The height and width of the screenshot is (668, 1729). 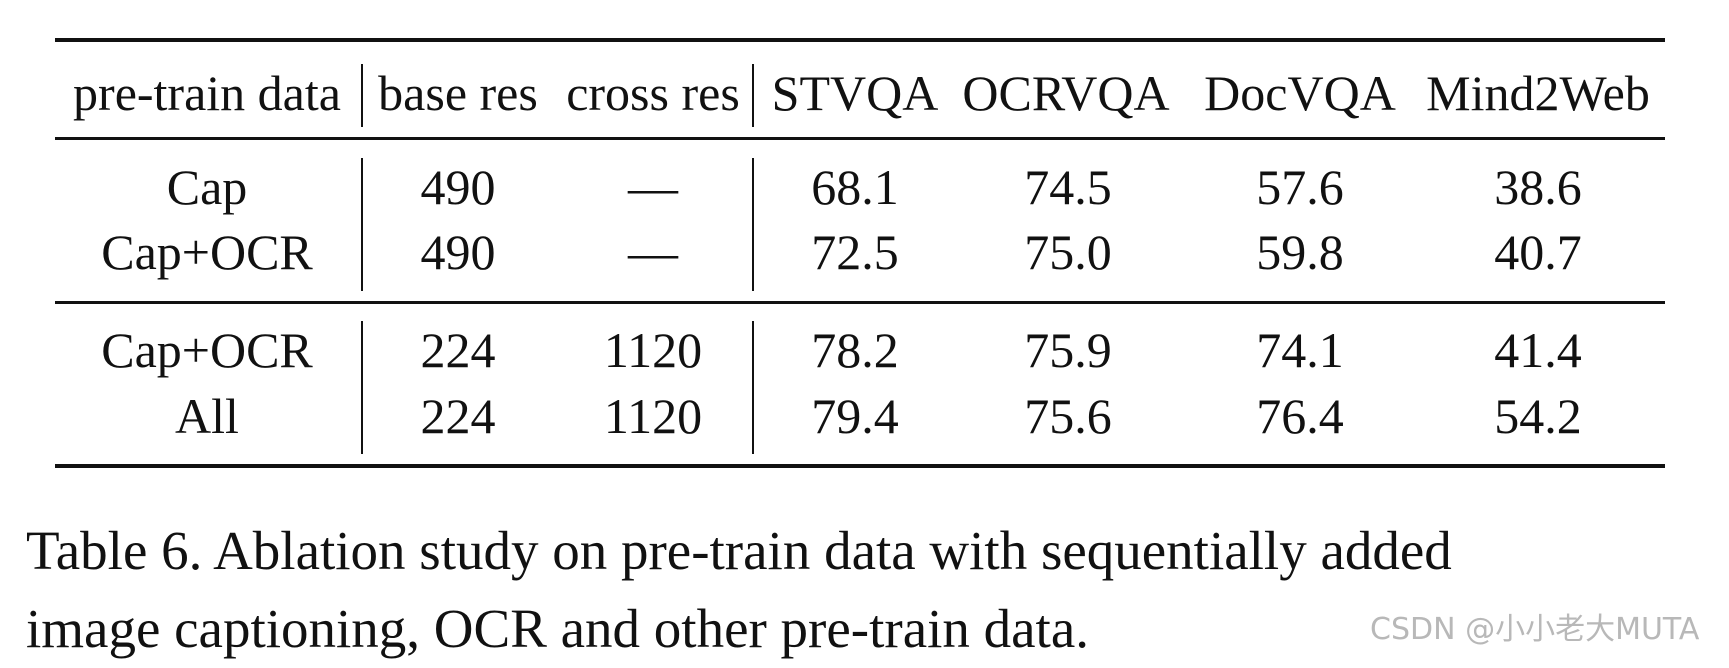 What do you see at coordinates (860, 302) in the screenshot?
I see `group-separator-rule` at bounding box center [860, 302].